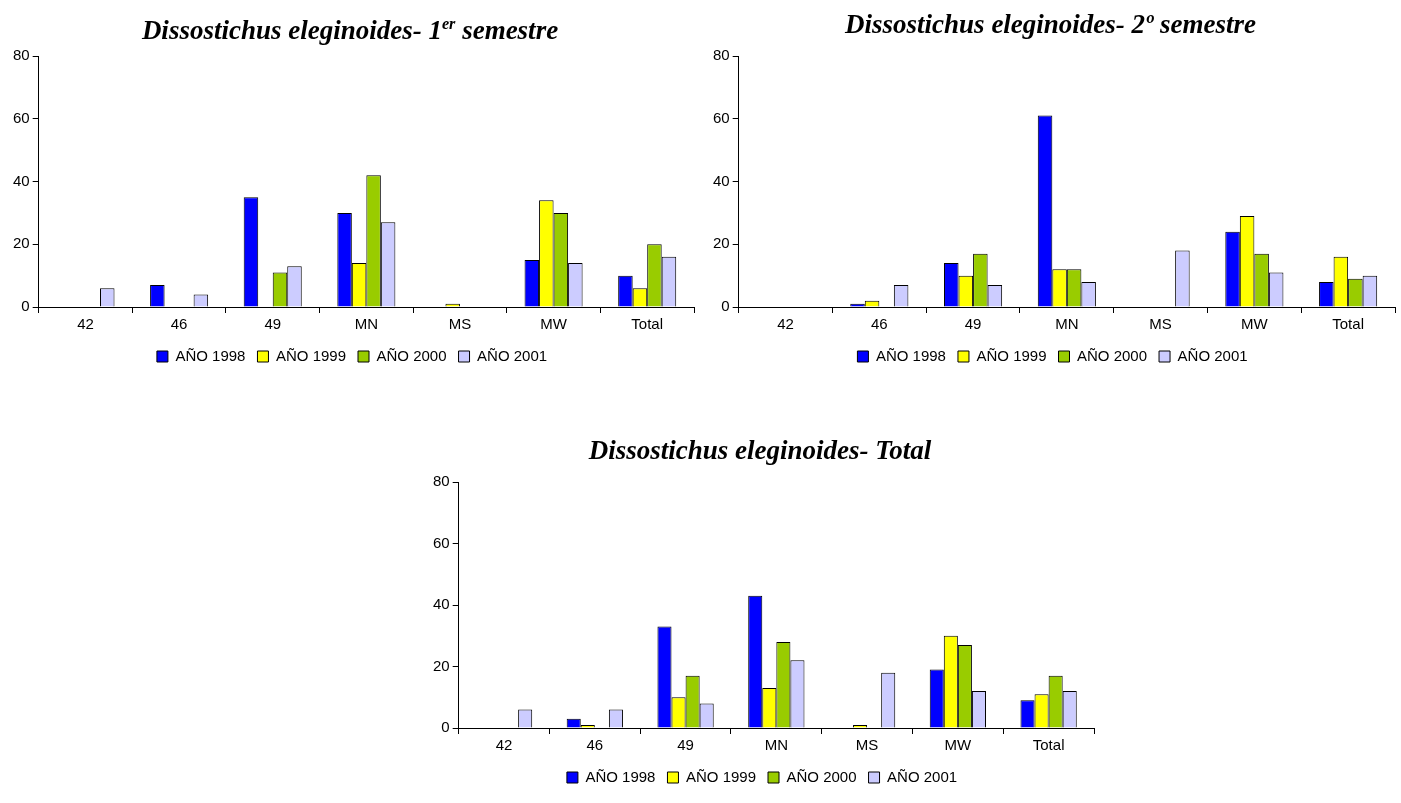  I want to click on chart-title: Dissostichus eleginoides- 2º semestre, so click(1050, 24).